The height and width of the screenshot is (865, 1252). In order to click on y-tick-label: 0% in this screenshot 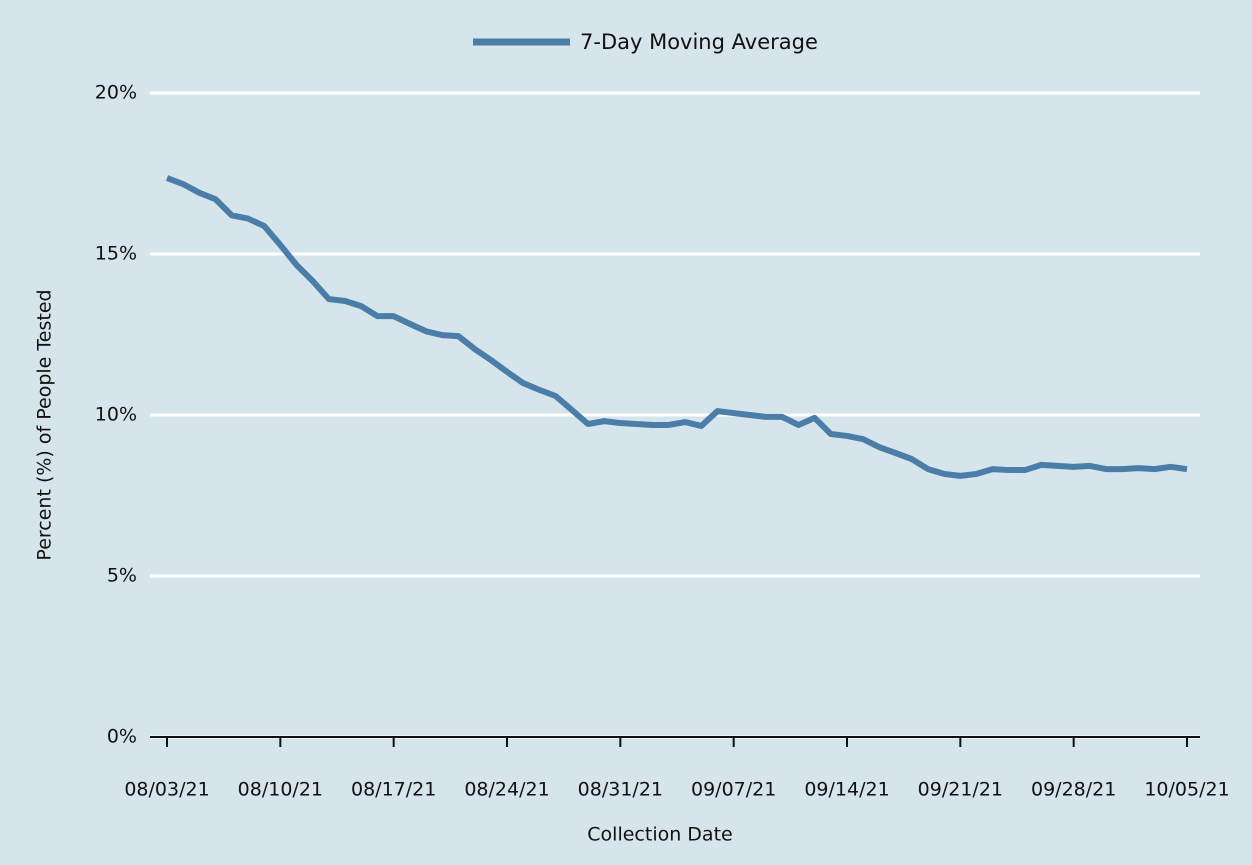, I will do `click(122, 737)`.